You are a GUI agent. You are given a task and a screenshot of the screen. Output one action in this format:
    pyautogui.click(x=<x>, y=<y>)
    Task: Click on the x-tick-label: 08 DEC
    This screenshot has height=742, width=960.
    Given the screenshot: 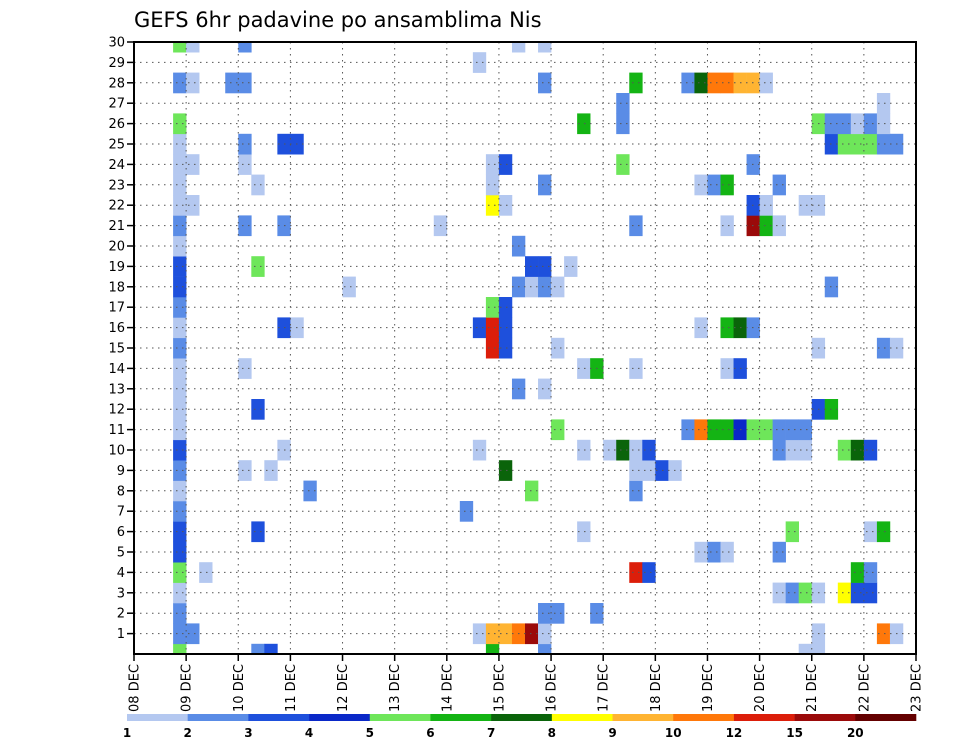 What is the action you would take?
    pyautogui.click(x=135, y=688)
    